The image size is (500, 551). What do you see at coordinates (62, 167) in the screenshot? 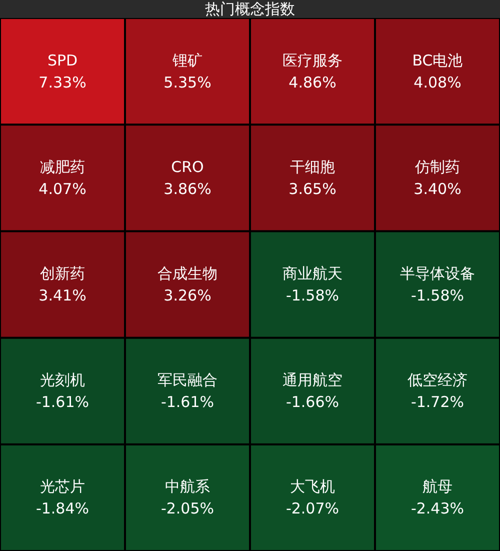
I see `category-label: 减肥药` at bounding box center [62, 167].